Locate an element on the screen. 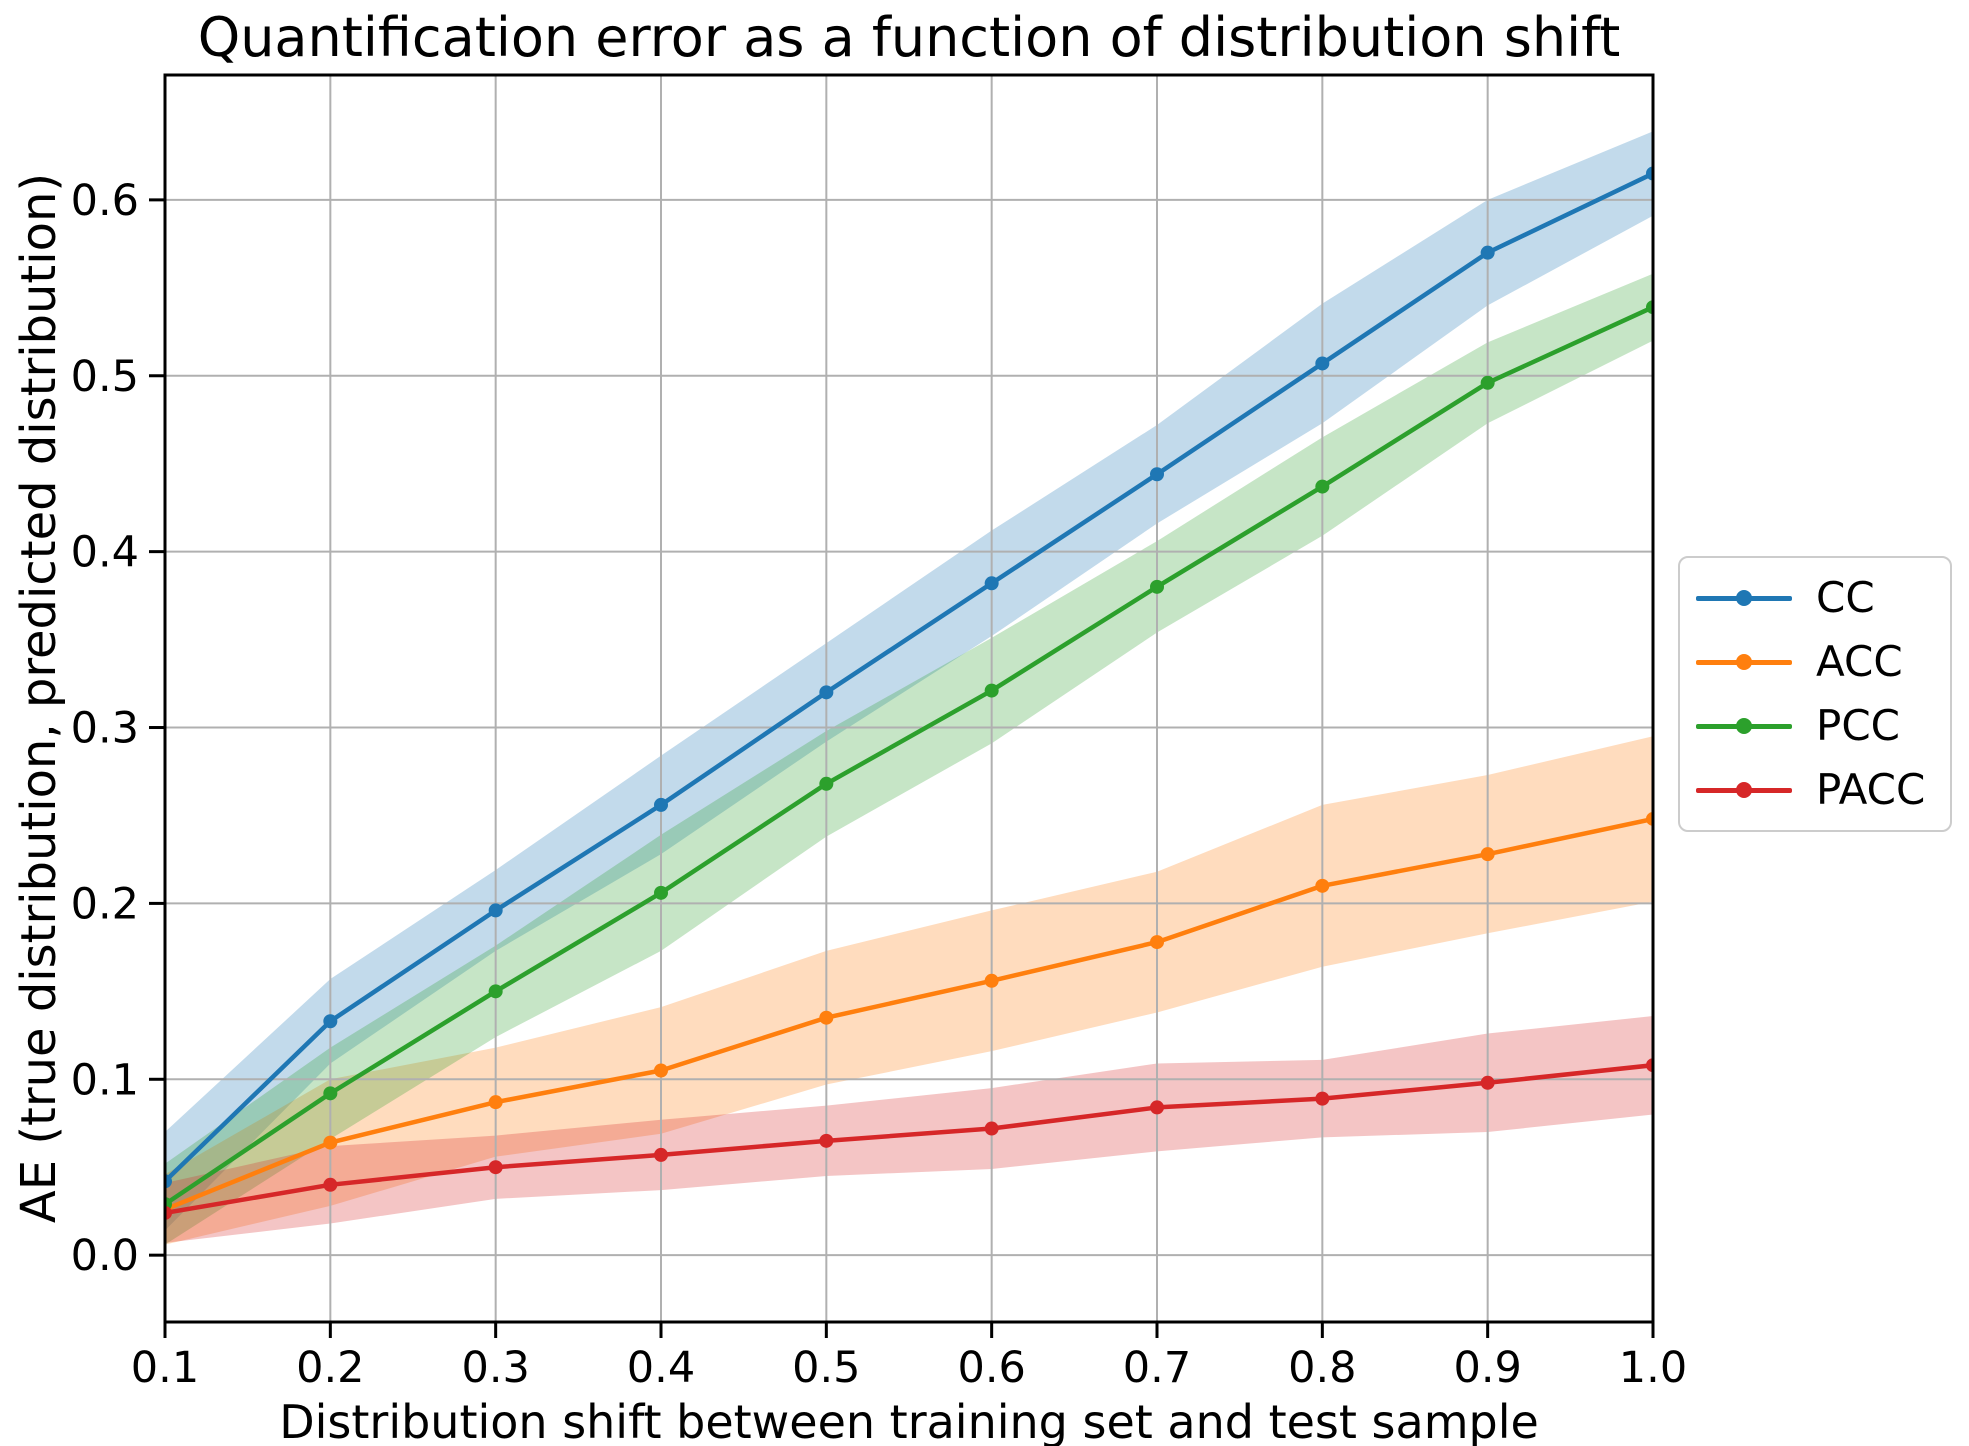 The height and width of the screenshot is (1446, 1969). legend-label: CC is located at coordinates (1845, 597).